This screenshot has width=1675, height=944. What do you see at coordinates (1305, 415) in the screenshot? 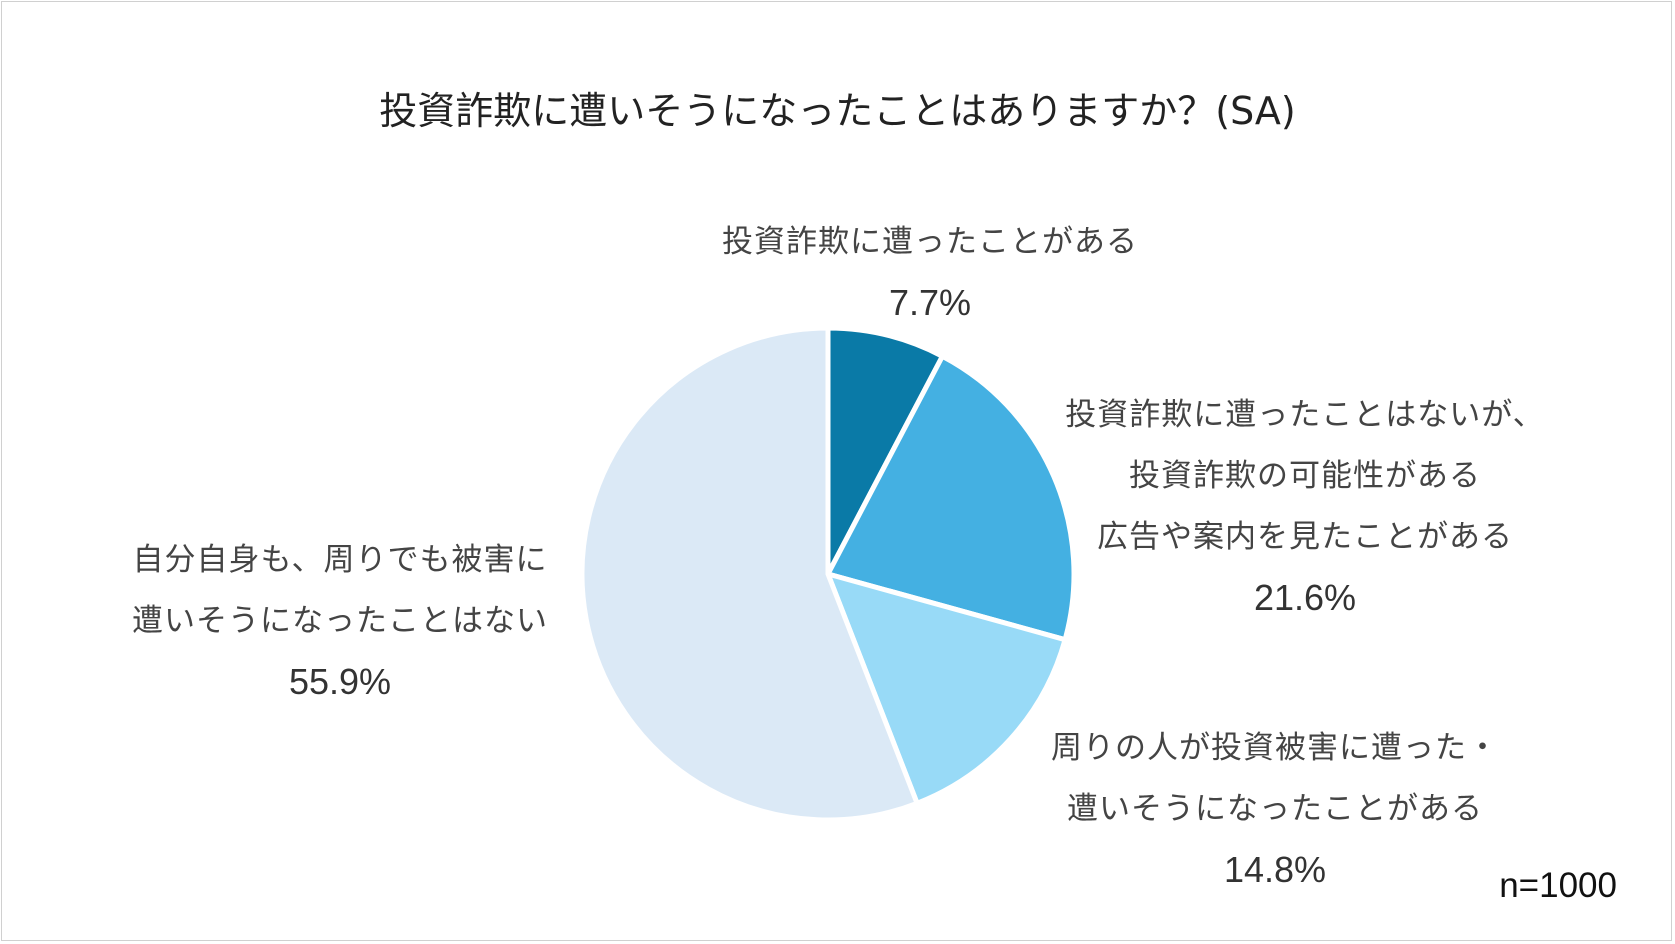
I see `slice-label-text: 投資詐欺に遭ったことはないが、` at bounding box center [1305, 415].